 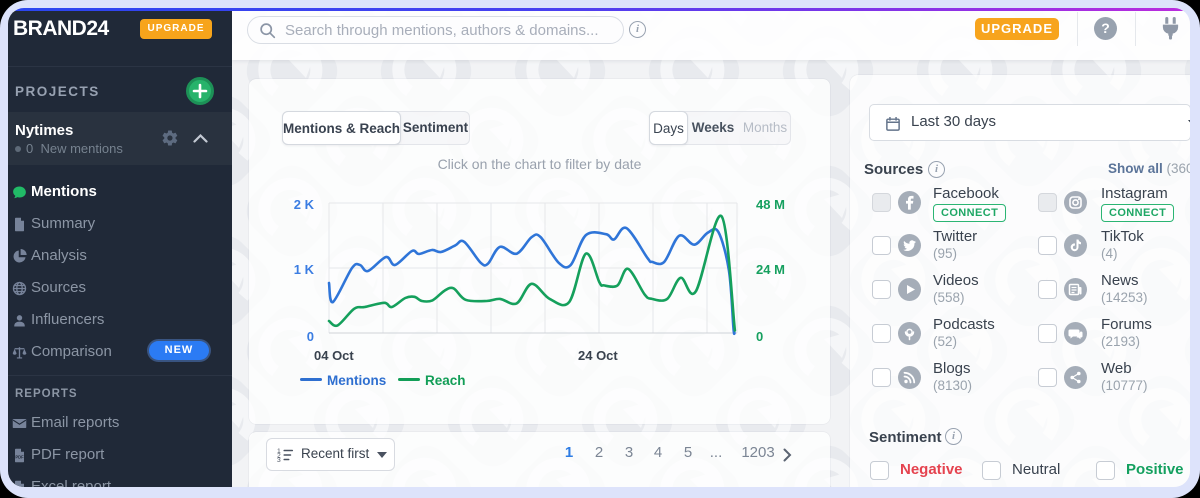 I want to click on svg-text: 1, so click(x=279, y=451).